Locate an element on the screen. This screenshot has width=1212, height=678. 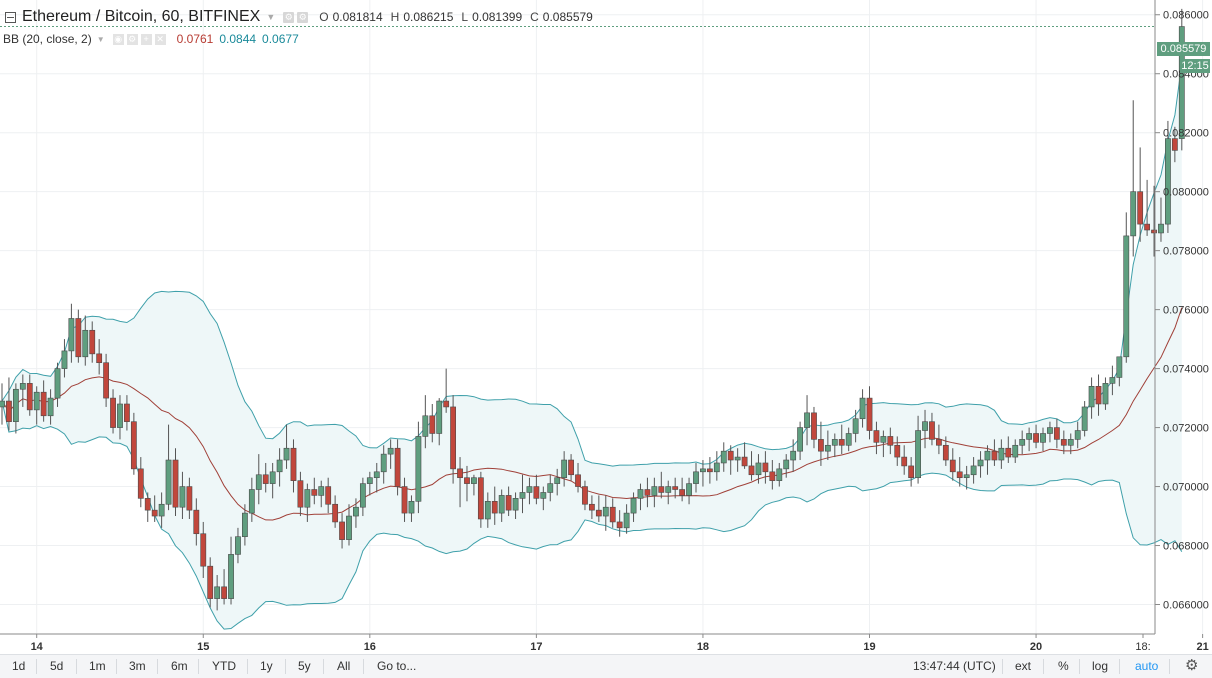
log-toggle: log is located at coordinates (1100, 666).